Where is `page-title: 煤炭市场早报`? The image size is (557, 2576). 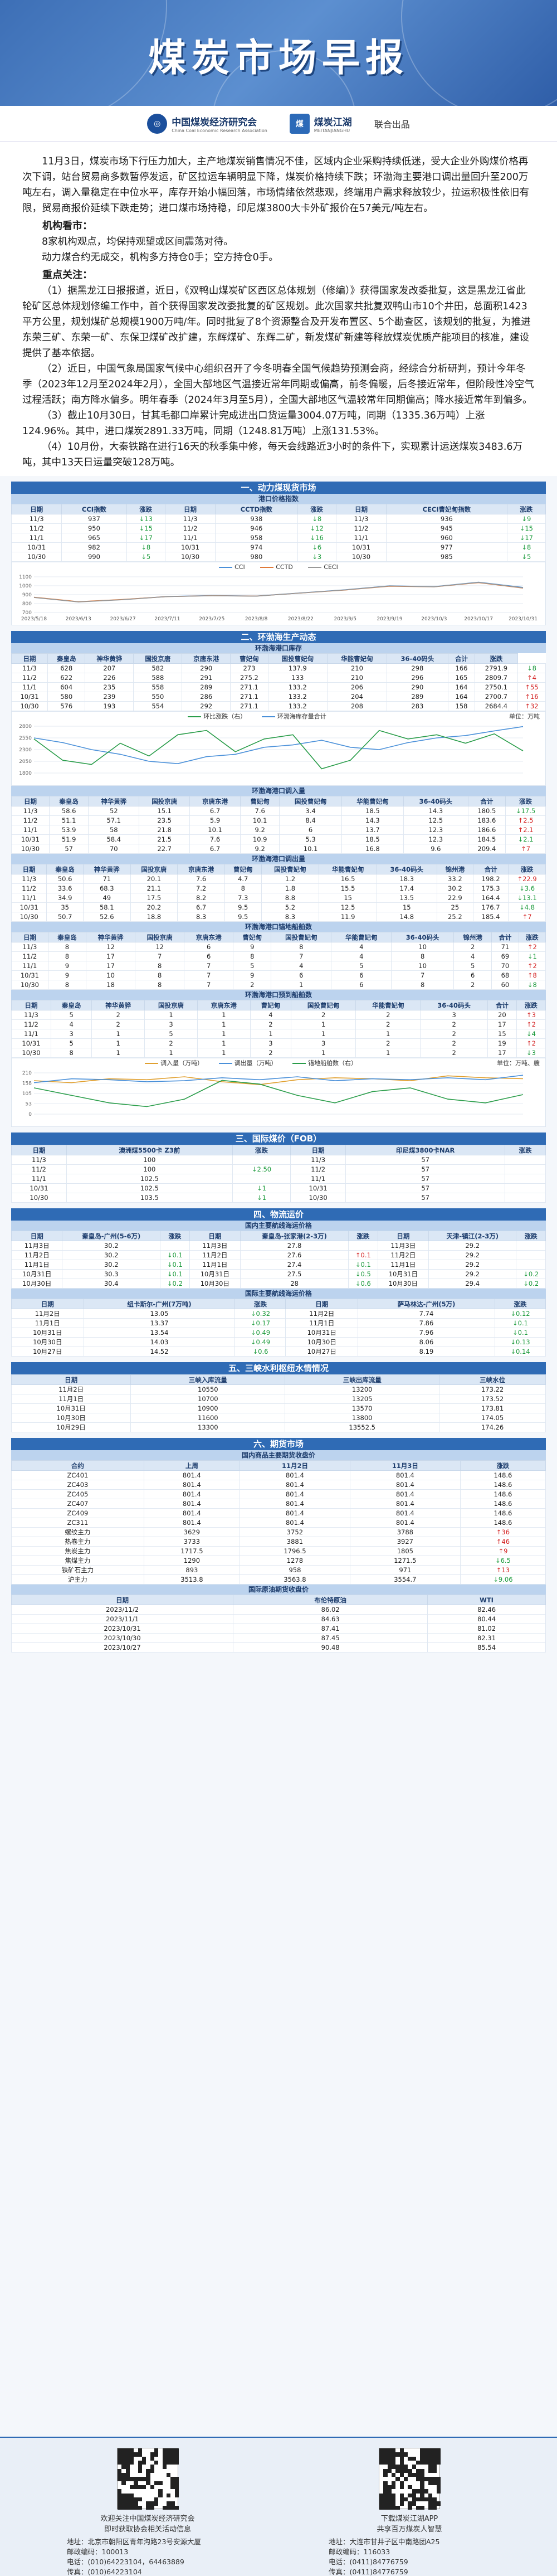 page-title: 煤炭市场早报 is located at coordinates (278, 58).